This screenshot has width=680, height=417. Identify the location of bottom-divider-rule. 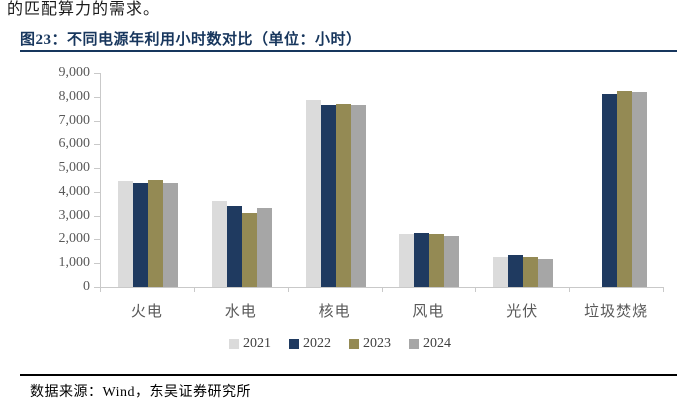
(348, 375).